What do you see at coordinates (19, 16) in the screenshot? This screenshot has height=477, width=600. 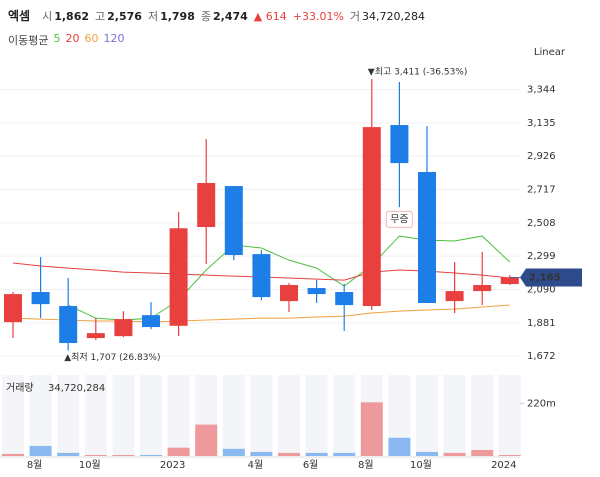 I see `stock-name: 엑셈` at bounding box center [19, 16].